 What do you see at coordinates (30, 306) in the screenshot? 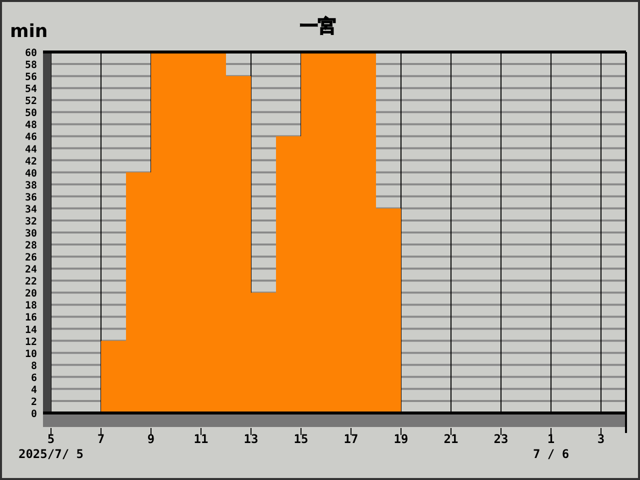
I see `y-tick-label: 18` at bounding box center [30, 306].